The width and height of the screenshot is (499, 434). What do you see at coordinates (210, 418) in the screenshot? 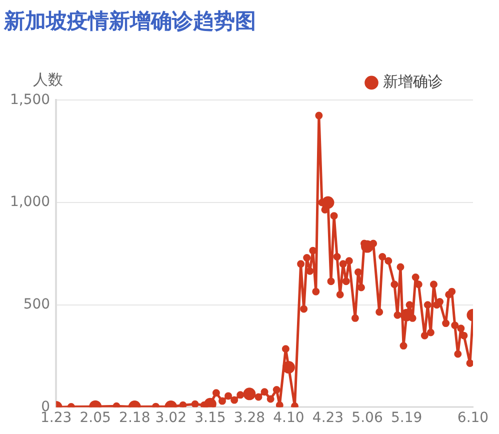
I see `x-tick-label: 3.15` at bounding box center [210, 418].